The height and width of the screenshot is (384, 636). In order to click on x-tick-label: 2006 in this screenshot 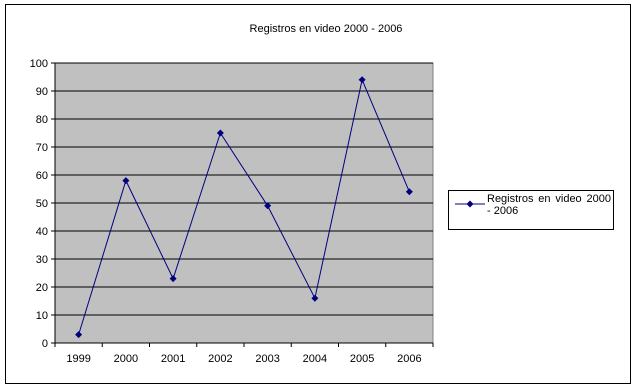, I will do `click(409, 359)`.